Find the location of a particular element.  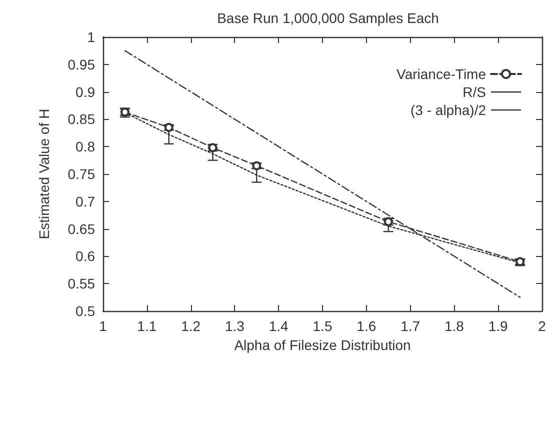

y-tick-label: 0.85 is located at coordinates (82, 119).